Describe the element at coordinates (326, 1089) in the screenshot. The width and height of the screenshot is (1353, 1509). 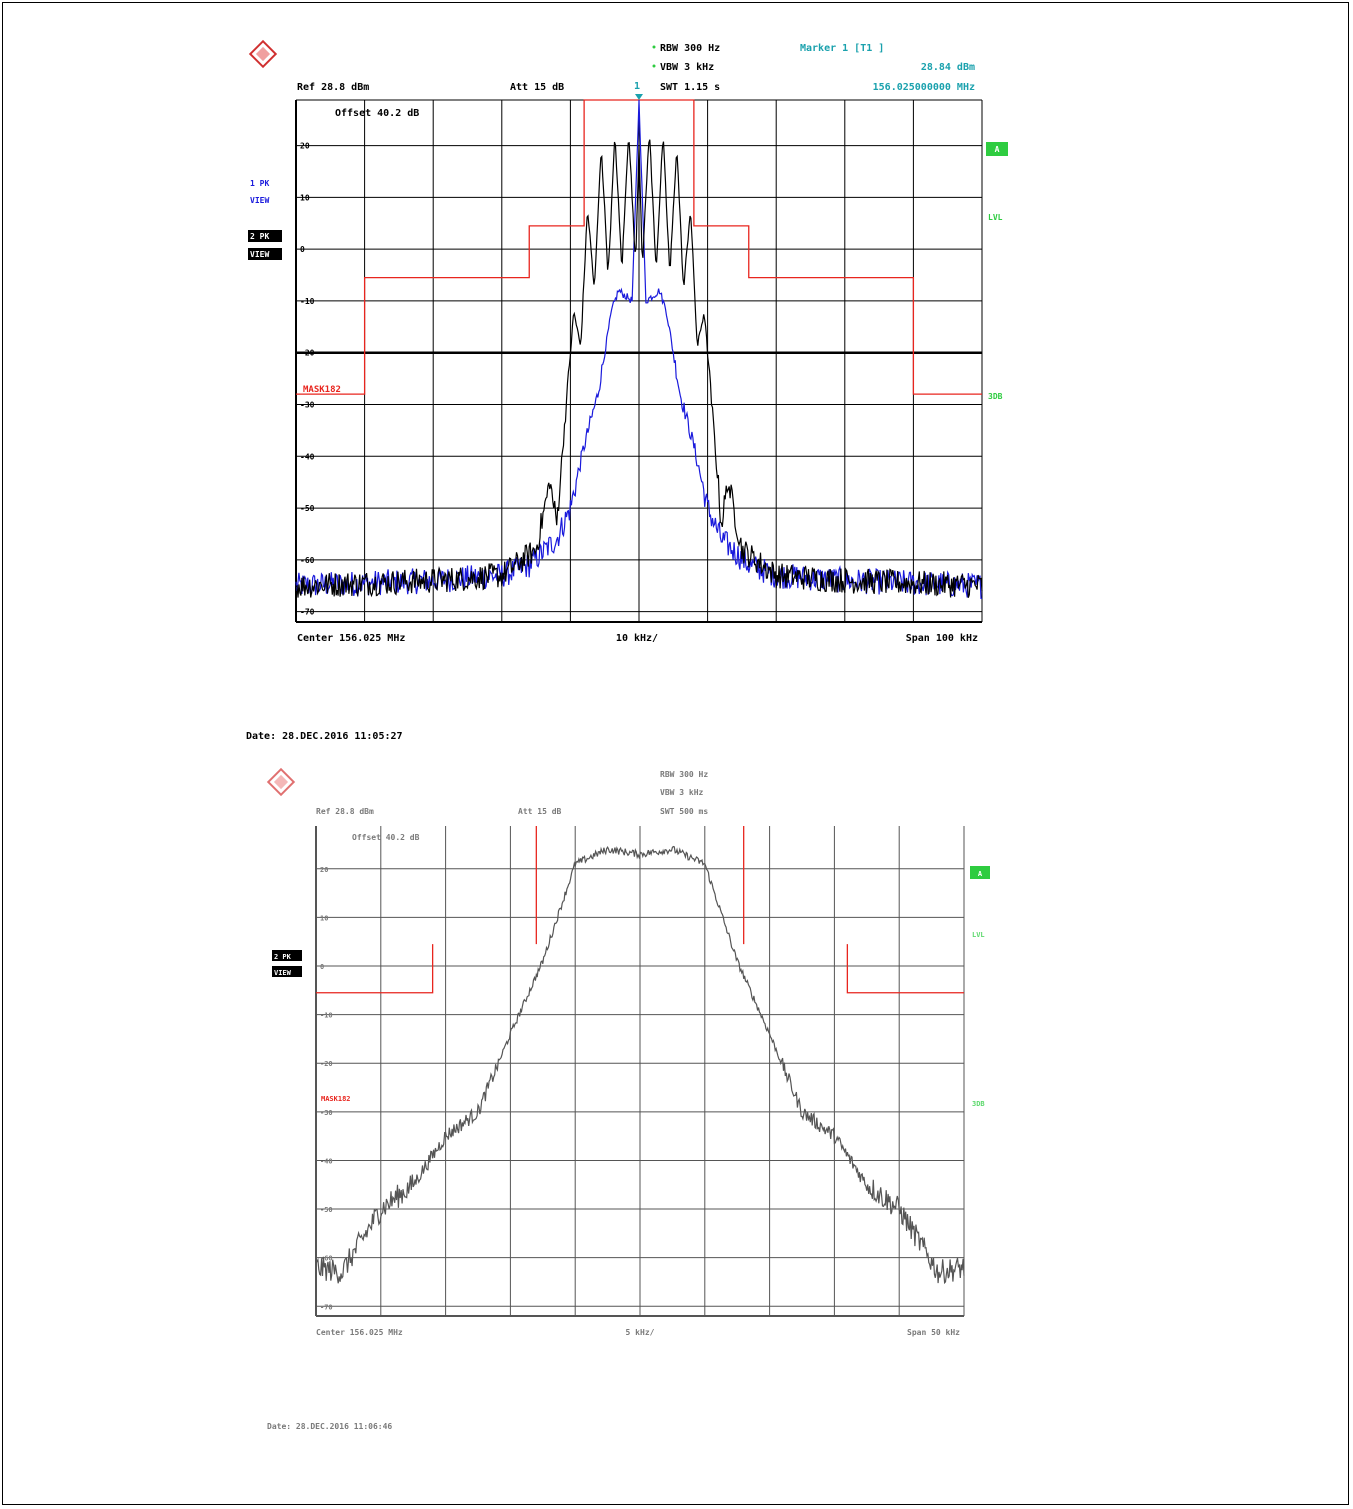
I see `plot2-y-tick-labels: 20 10 0 -10 -20 -30 -40 -50 -60 -70` at that location.